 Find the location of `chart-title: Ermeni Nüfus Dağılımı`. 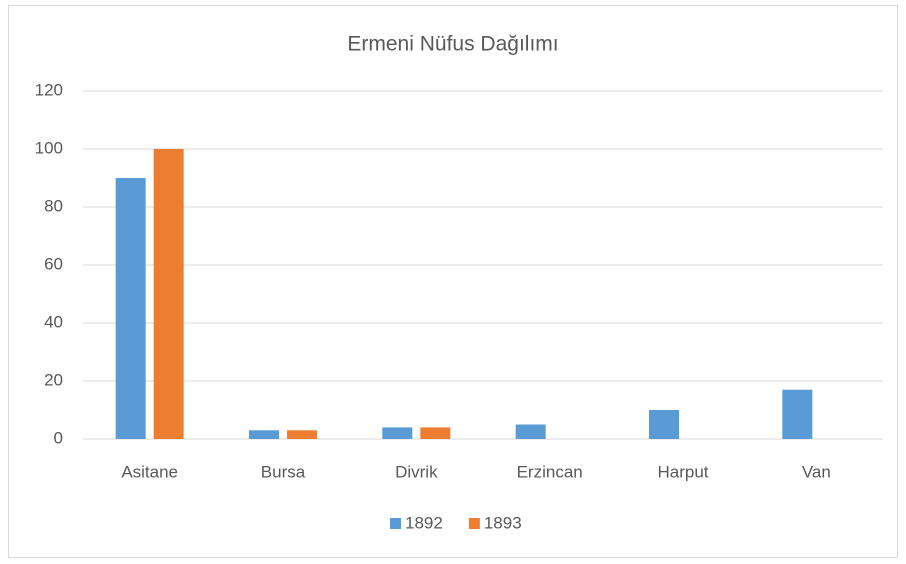

chart-title: Ermeni Nüfus Dağılımı is located at coordinates (452, 44).